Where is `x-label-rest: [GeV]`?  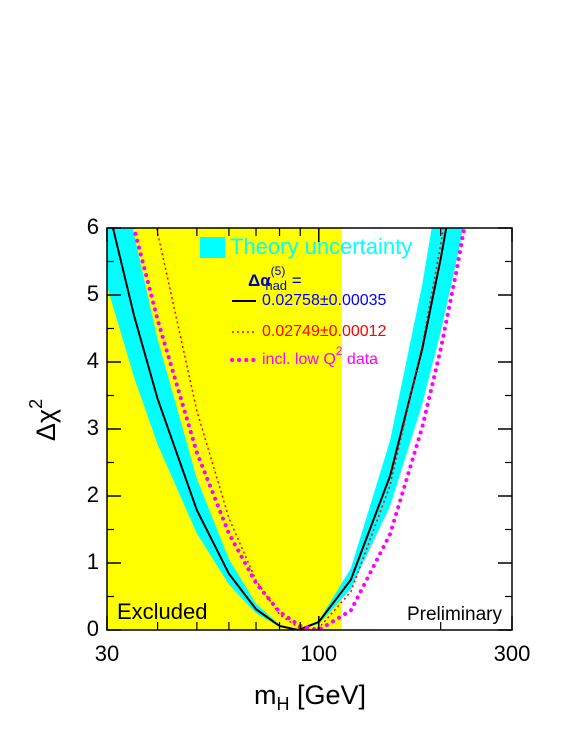
x-label-rest: [GeV] is located at coordinates (327, 695).